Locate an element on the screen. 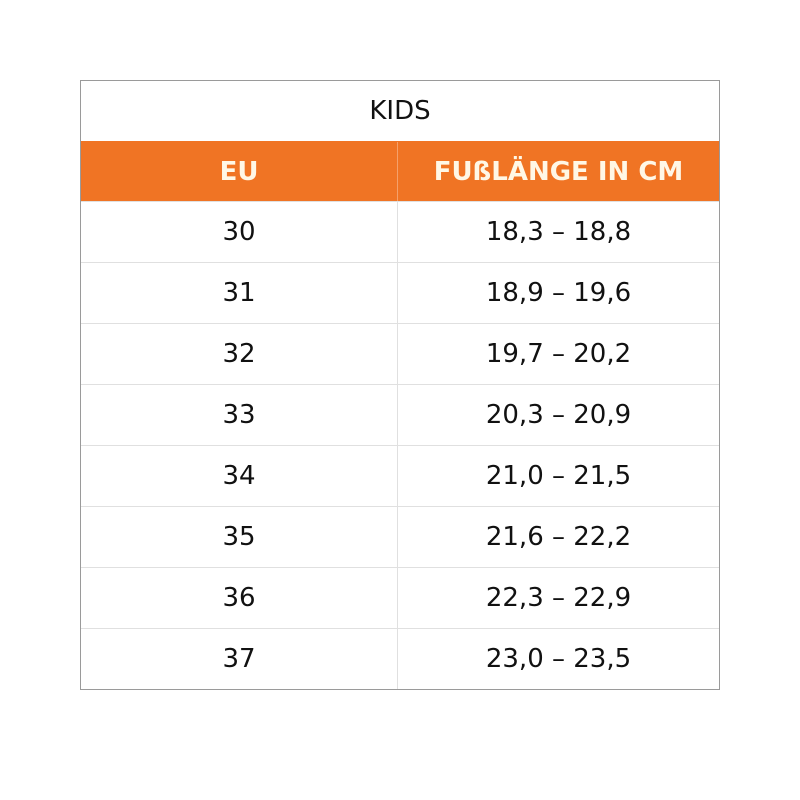 The image size is (800, 800). table-row: 30 18,3 – 18,8 is located at coordinates (400, 231).